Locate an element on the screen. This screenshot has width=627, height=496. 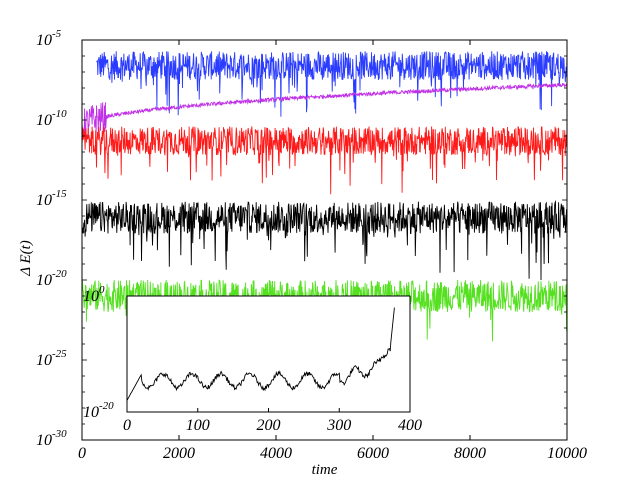
y-tick-label: 10-25 is located at coordinates (51, 358).